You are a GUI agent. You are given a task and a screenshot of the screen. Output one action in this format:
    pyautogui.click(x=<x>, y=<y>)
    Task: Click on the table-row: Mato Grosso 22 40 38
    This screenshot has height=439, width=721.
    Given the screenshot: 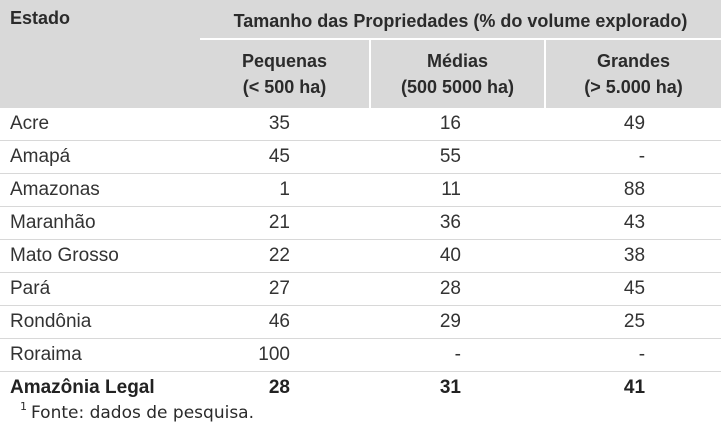 What is the action you would take?
    pyautogui.click(x=360, y=256)
    